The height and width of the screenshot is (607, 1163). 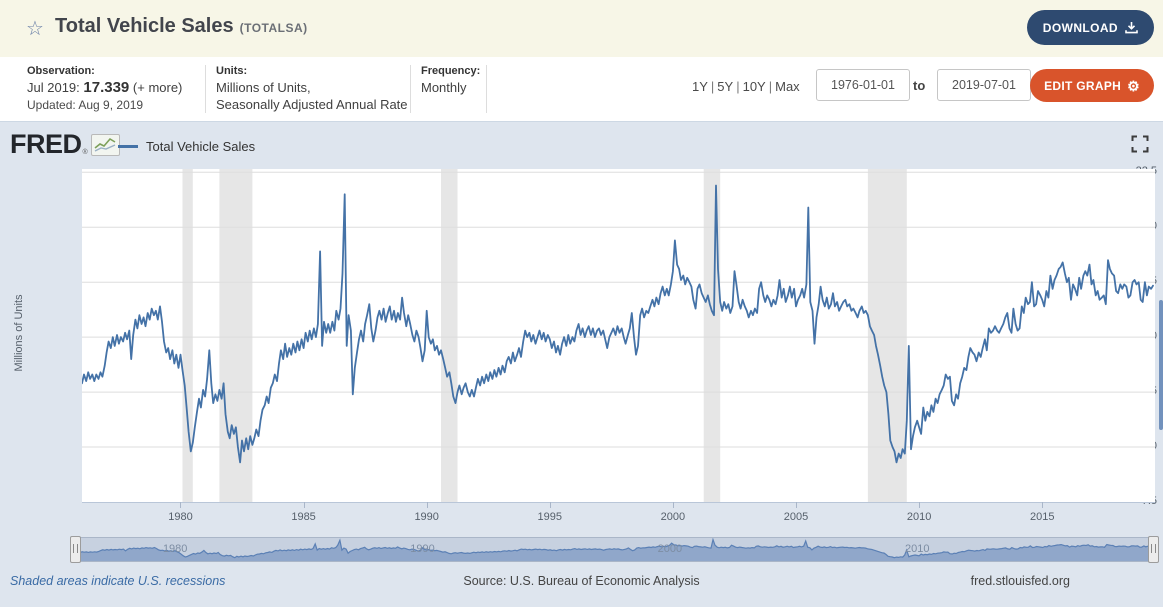 What do you see at coordinates (273, 28) in the screenshot?
I see `series-id: (TOTALSA)` at bounding box center [273, 28].